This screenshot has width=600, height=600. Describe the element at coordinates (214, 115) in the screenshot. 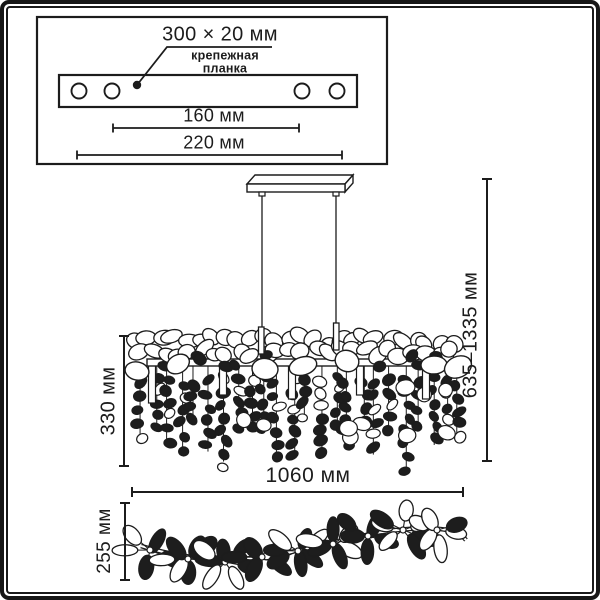

I see `holes-distance-label: 160 мм` at that location.